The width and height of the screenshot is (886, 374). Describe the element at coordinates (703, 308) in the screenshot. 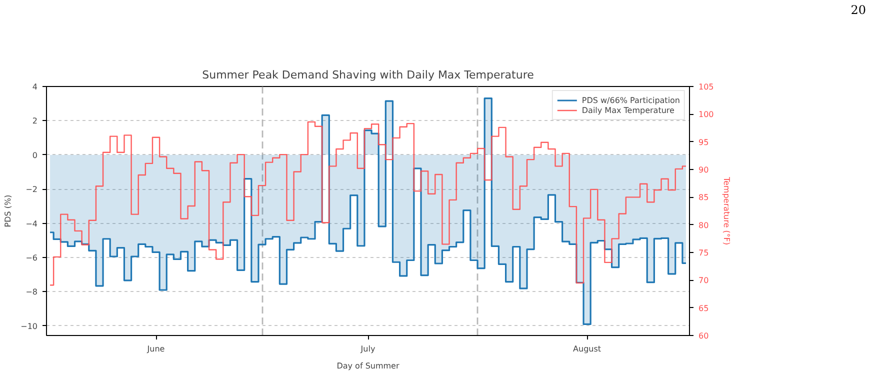

I see `y2-tick-label: 65` at that location.